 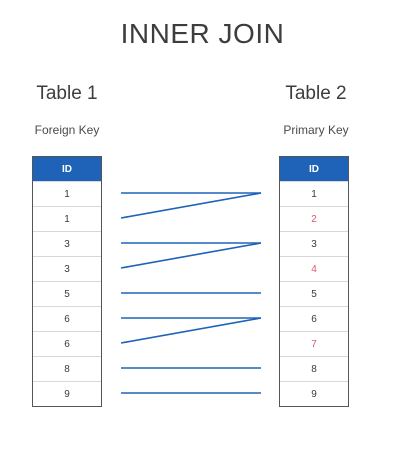 What do you see at coordinates (314, 169) in the screenshot?
I see `table2-id-header: ID` at bounding box center [314, 169].